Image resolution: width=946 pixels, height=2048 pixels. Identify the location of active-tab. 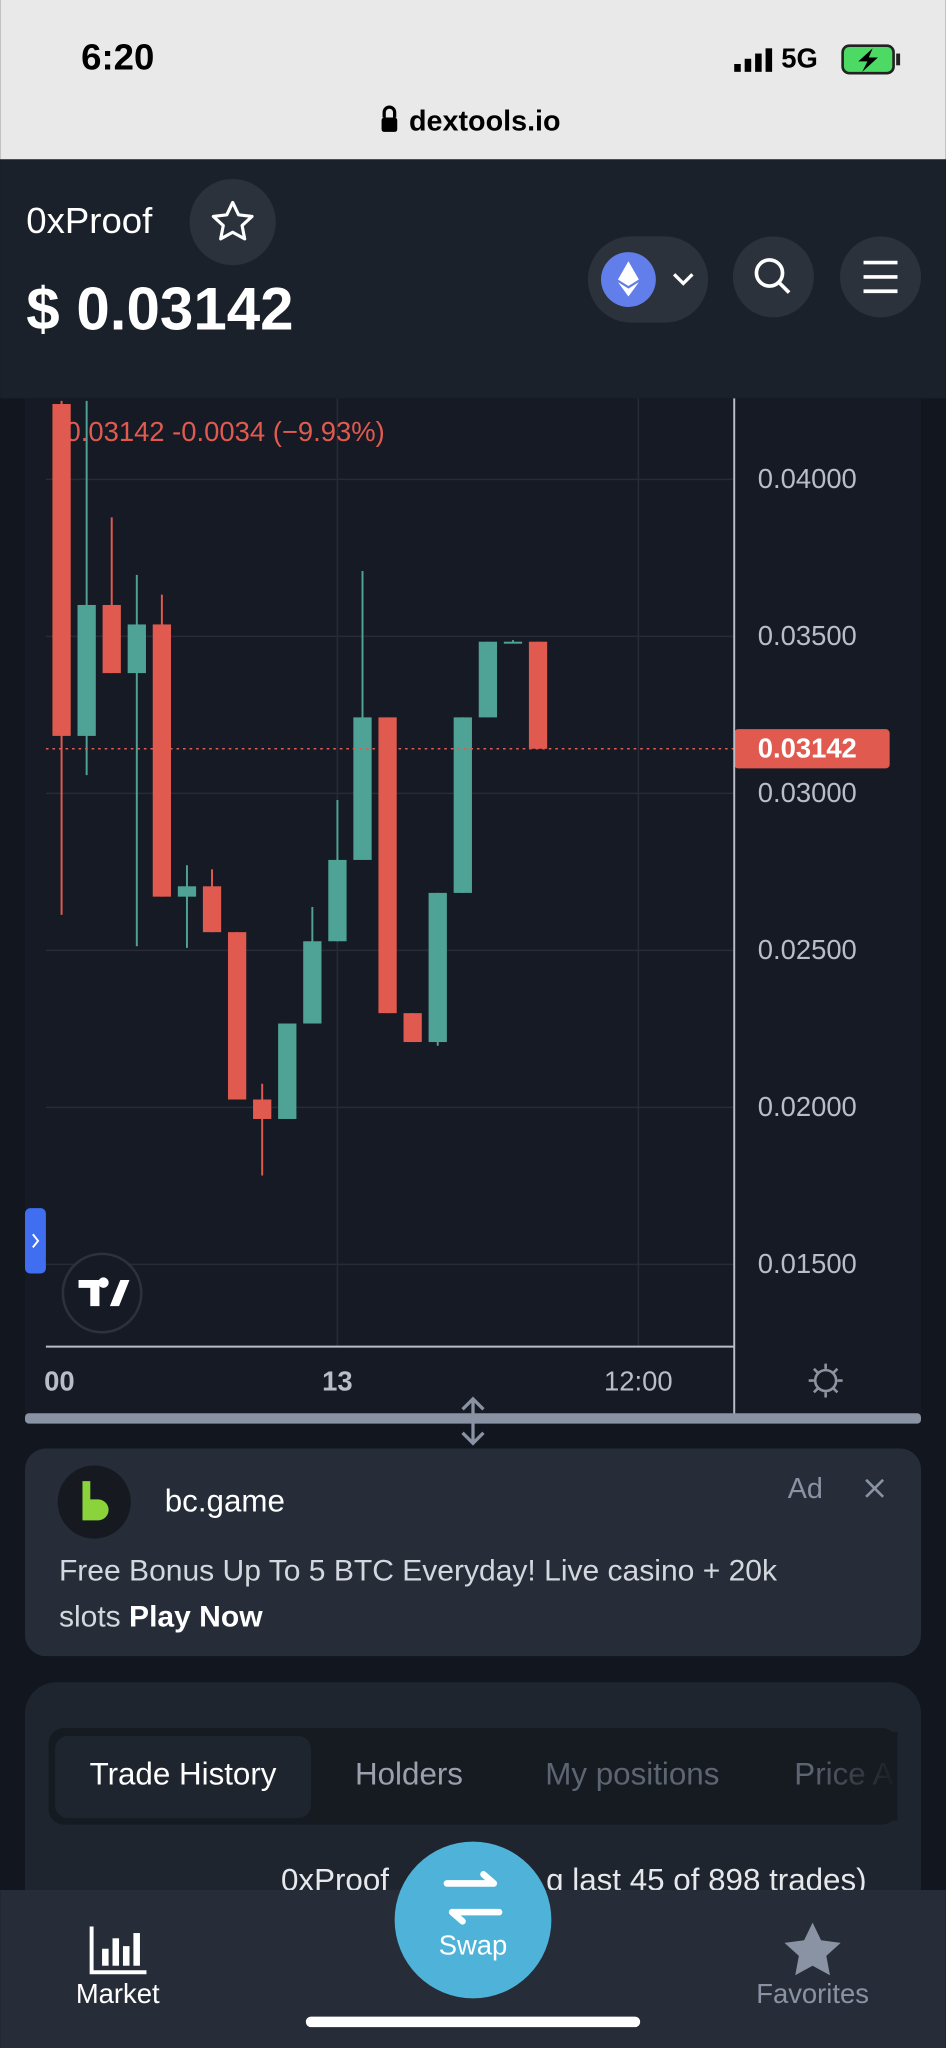
(183, 1777).